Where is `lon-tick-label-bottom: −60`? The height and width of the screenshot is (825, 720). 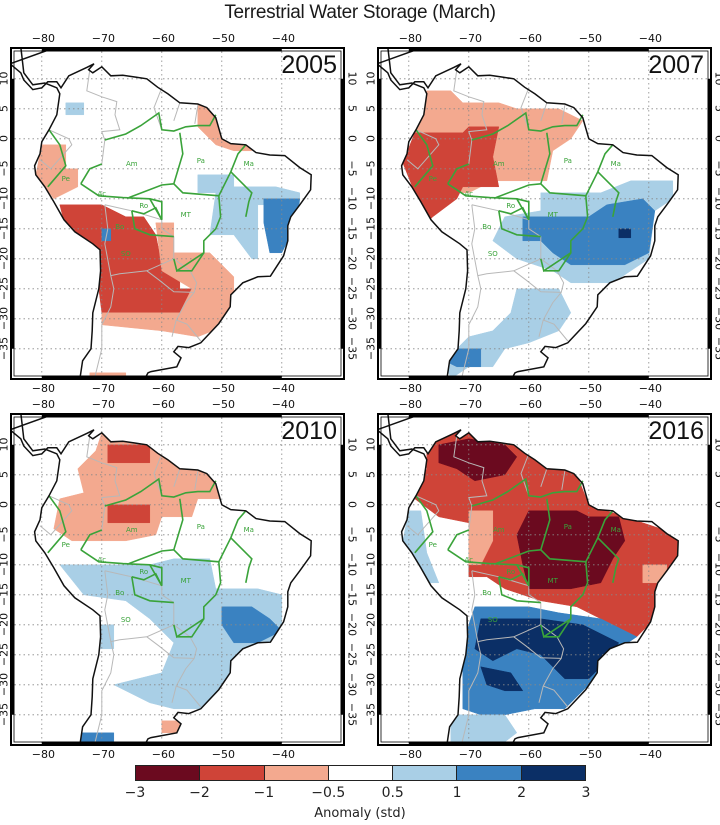 lon-tick-label-bottom: −60 is located at coordinates (530, 754).